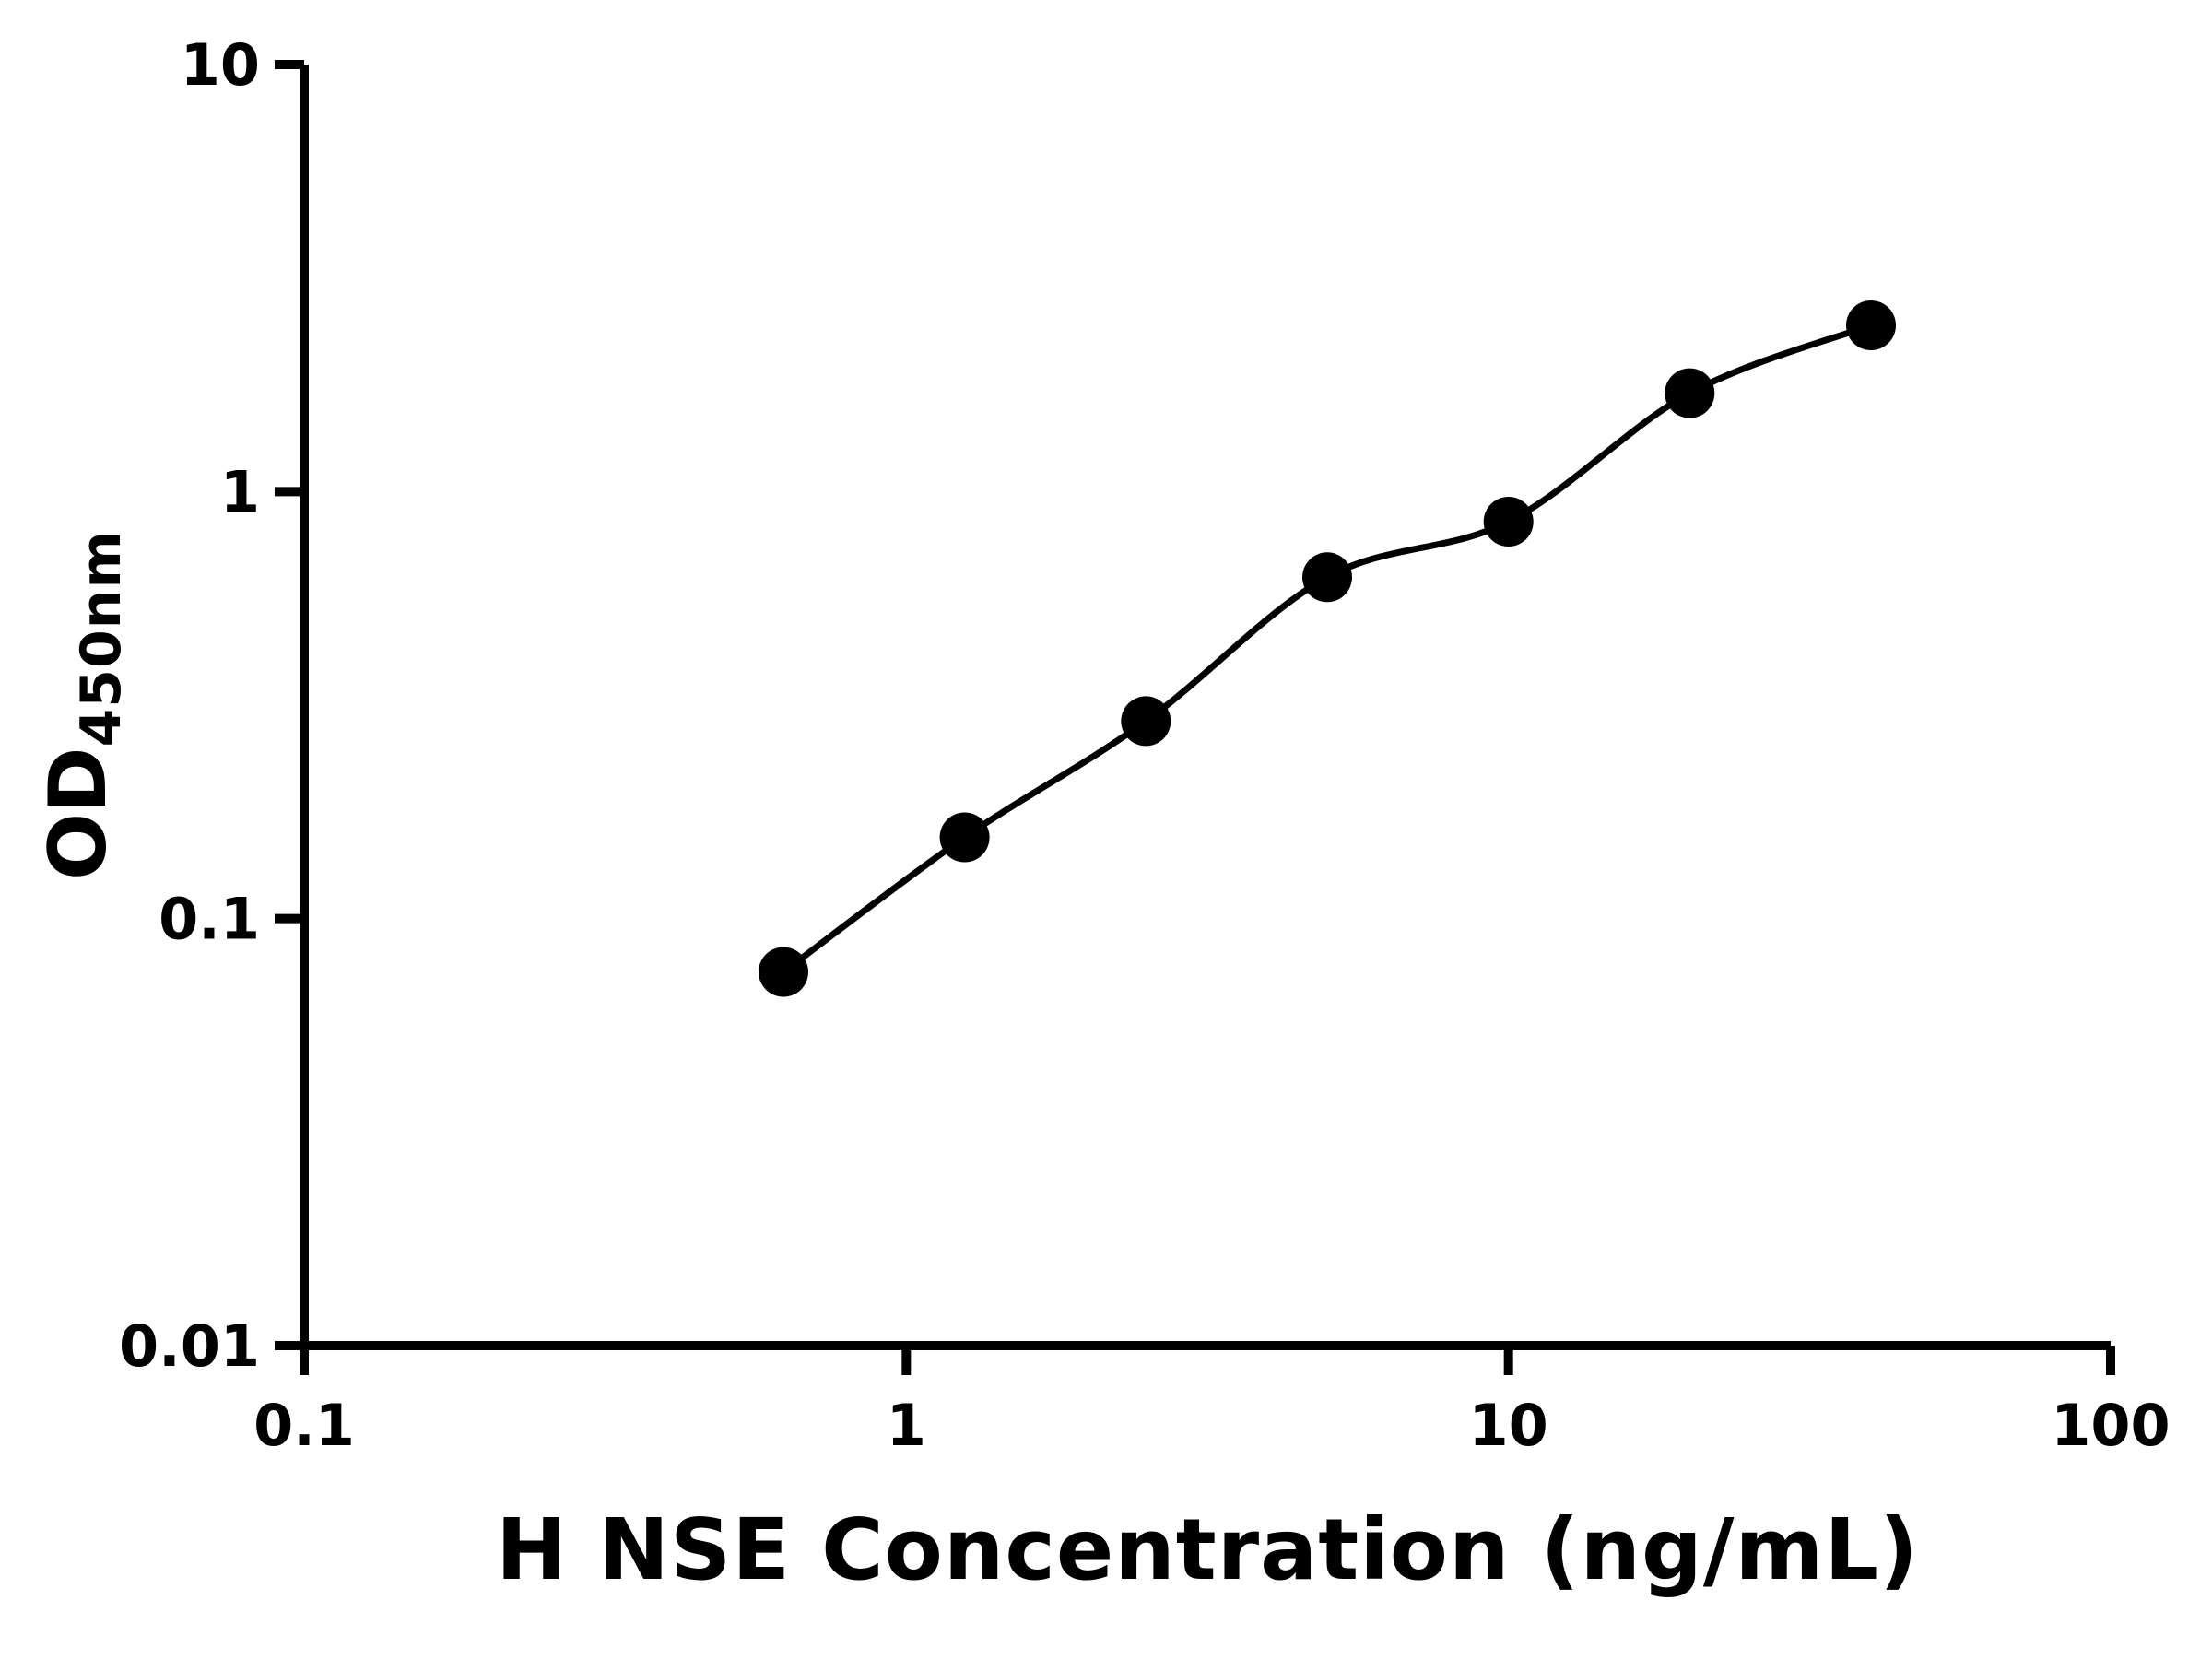 The width and height of the screenshot is (2212, 1659). What do you see at coordinates (189, 1346) in the screenshot?
I see `y-axis-tick-label: 0.01` at bounding box center [189, 1346].